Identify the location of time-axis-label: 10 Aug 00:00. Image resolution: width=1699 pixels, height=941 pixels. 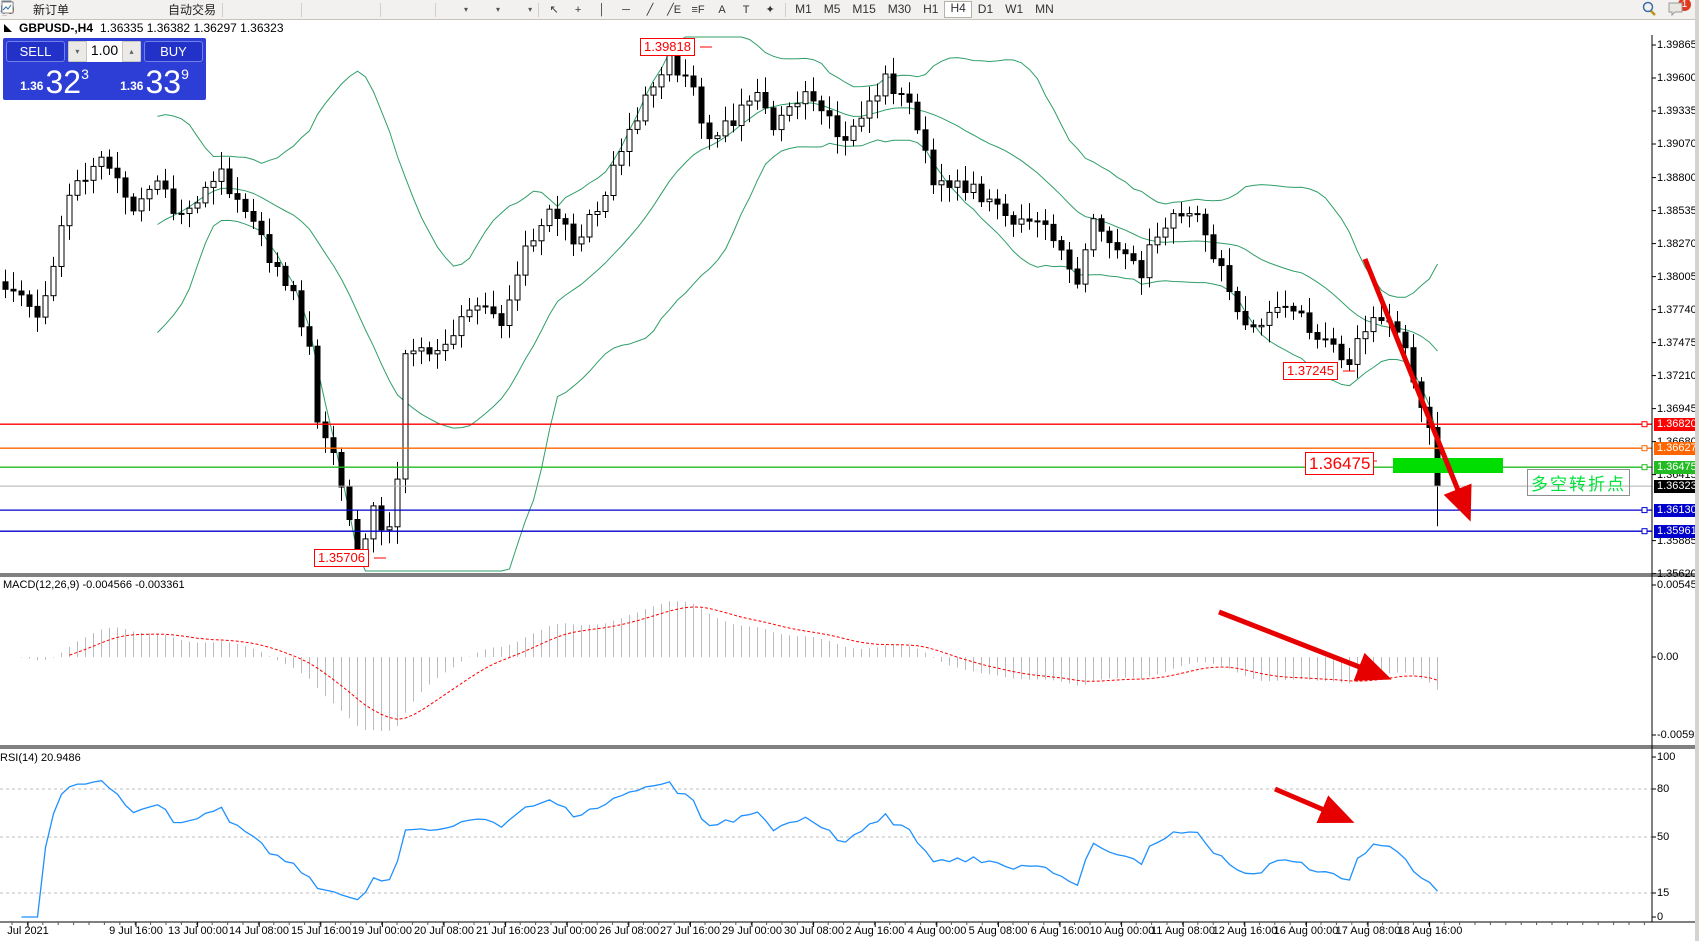
(1122, 931).